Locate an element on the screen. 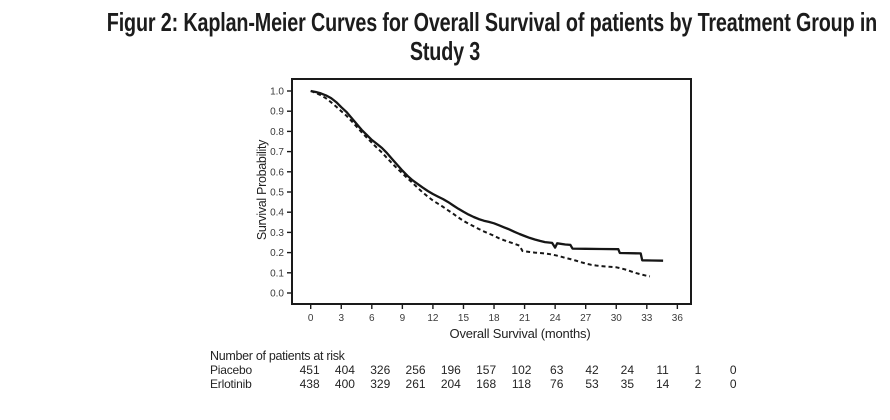 Image resolution: width=890 pixels, height=420 pixels. x-tick-label: 0 is located at coordinates (311, 318).